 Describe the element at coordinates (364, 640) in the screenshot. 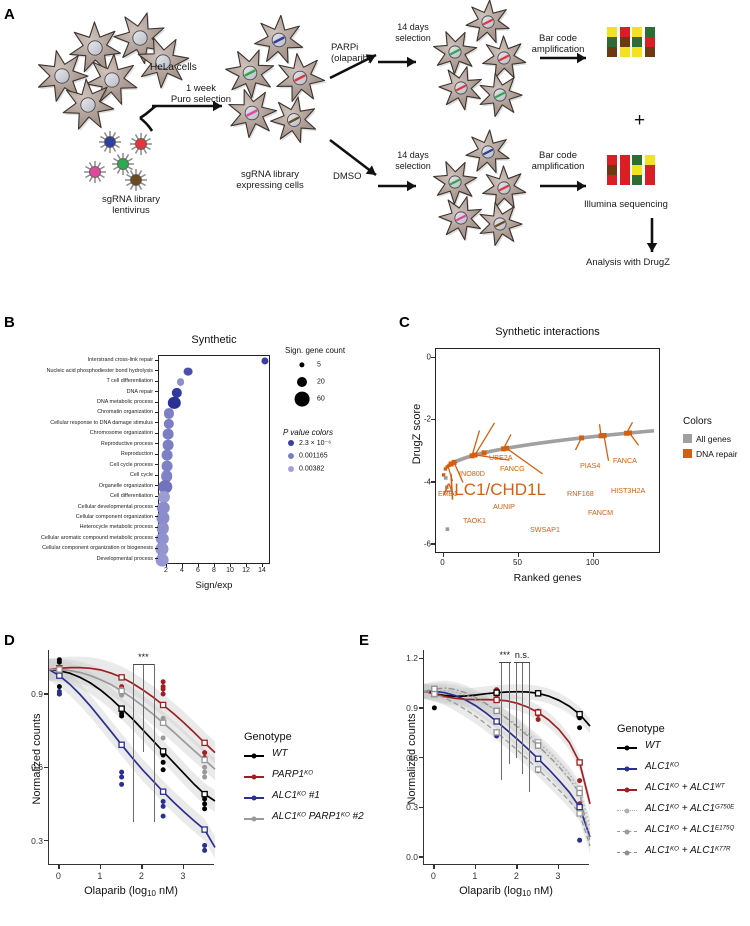

I see `panel-e-letter: E` at that location.